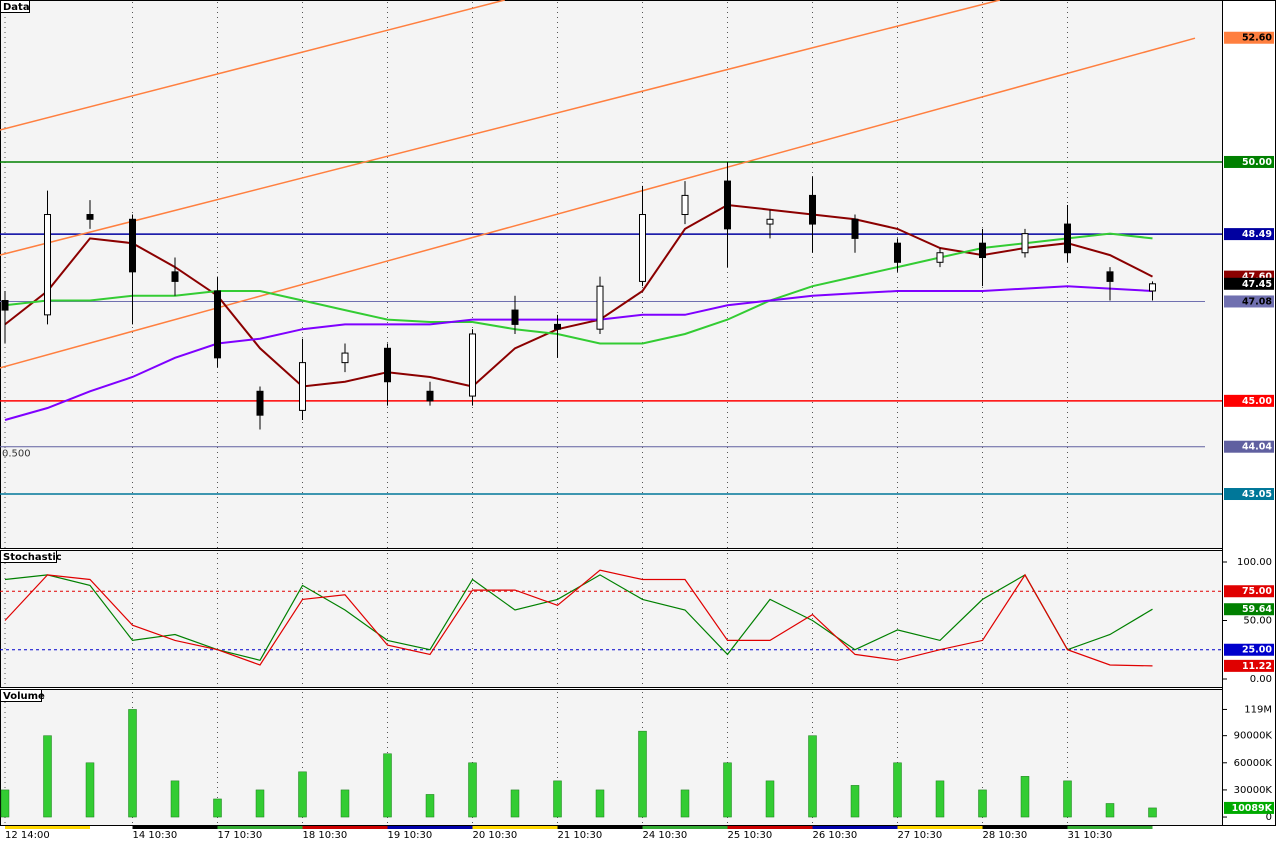 The height and width of the screenshot is (842, 1276). I want to click on x-tick-label: 19 10:30, so click(410, 835).